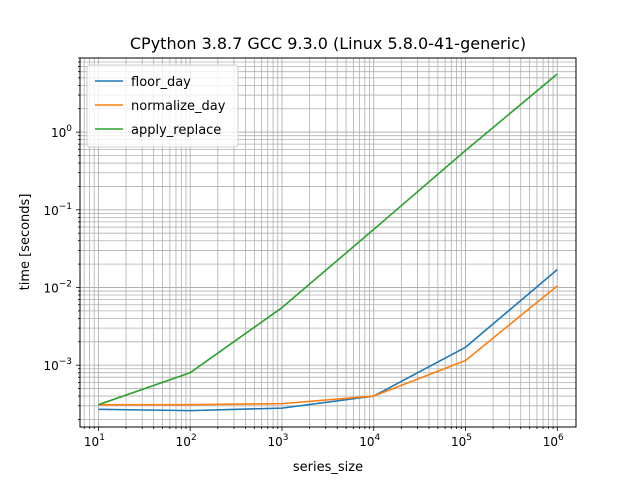 This screenshot has width=640, height=480. I want to click on y-tick-label: 10⁰, so click(61, 132).